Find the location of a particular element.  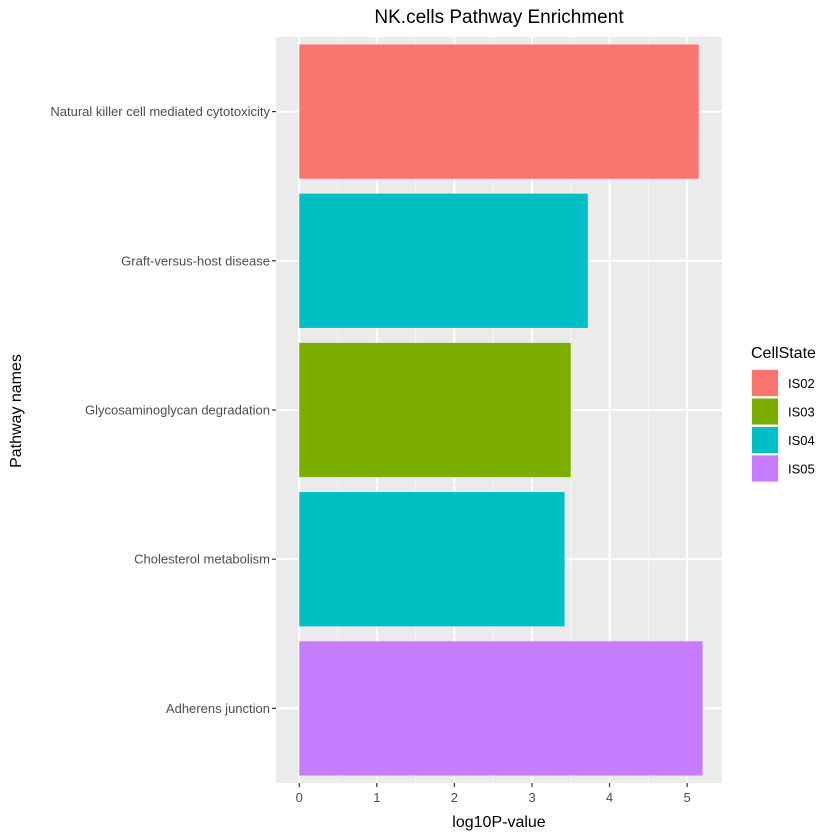

legend-label: IS05 is located at coordinates (801, 469).